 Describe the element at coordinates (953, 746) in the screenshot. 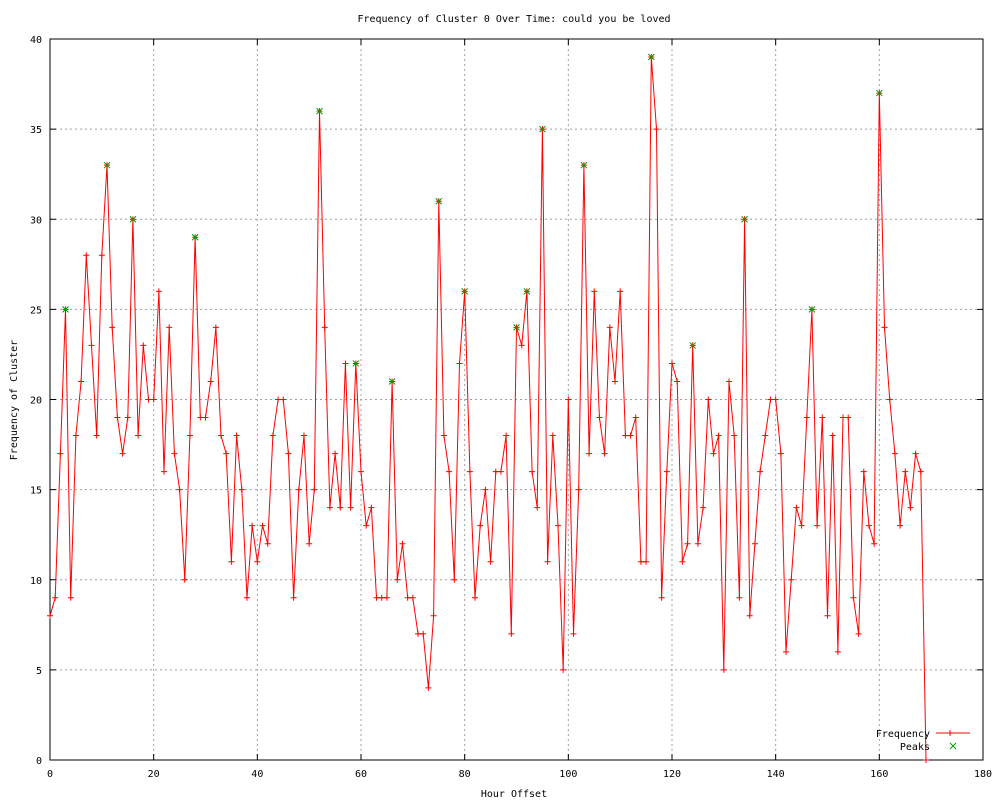

I see `legend-marker-peaks` at that location.